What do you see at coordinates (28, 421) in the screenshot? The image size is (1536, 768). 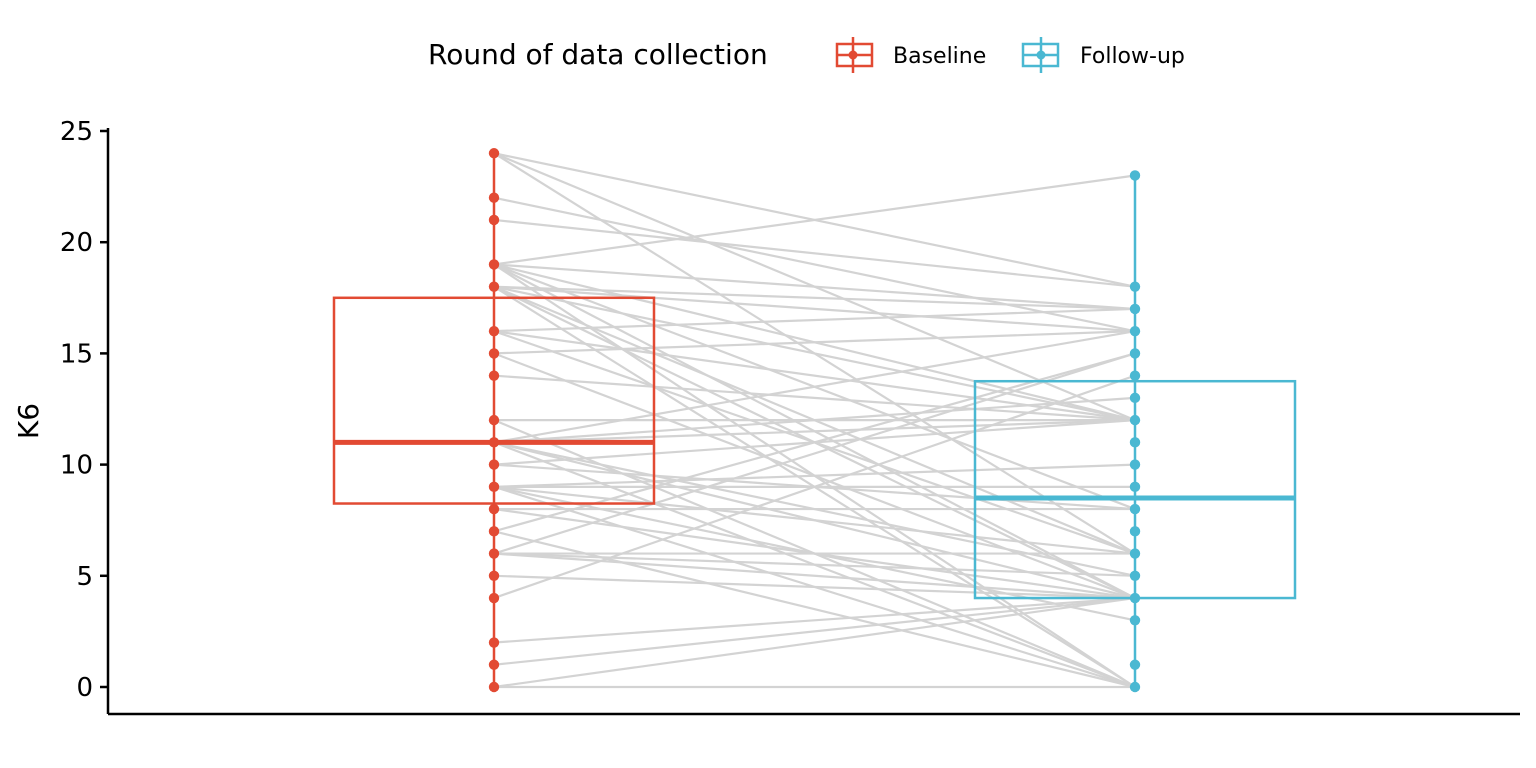 I see `y-axis-label: K6` at bounding box center [28, 421].